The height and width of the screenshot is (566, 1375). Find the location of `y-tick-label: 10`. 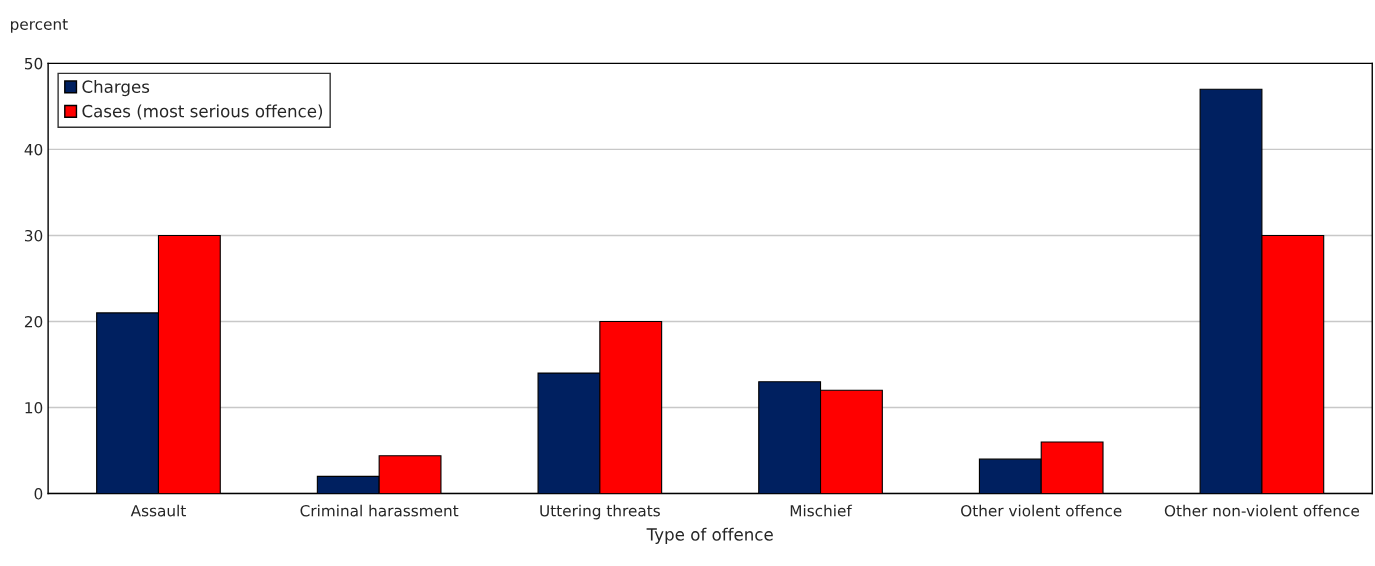

y-tick-label: 10 is located at coordinates (34, 407).